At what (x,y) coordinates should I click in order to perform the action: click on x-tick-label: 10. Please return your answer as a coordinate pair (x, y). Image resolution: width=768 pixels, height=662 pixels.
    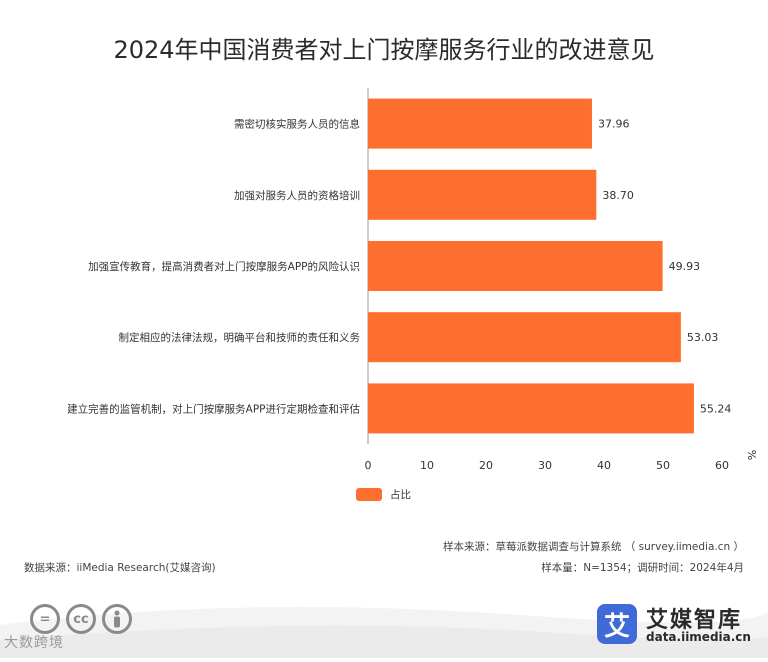
    Looking at the image, I should click on (427, 465).